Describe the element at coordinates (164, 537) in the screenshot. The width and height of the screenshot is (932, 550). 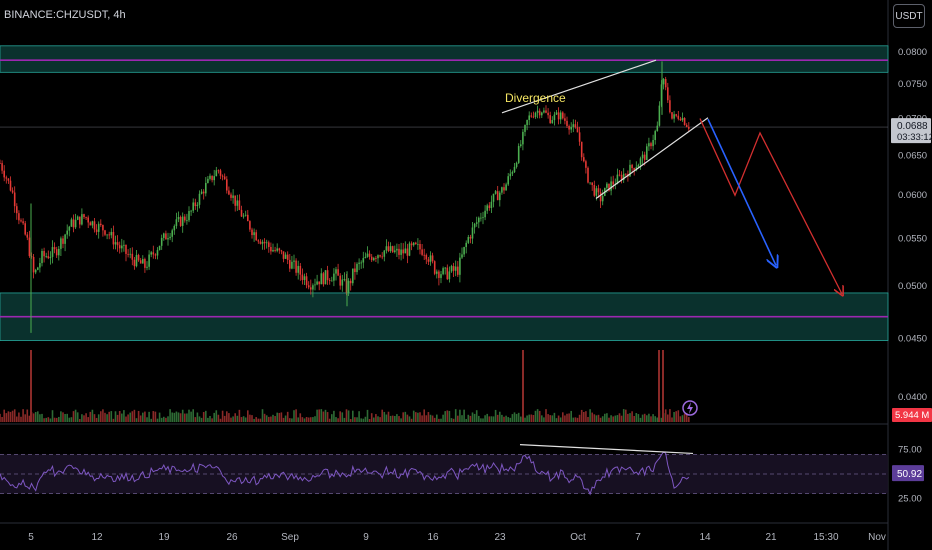
I see `time-tick: 19` at that location.